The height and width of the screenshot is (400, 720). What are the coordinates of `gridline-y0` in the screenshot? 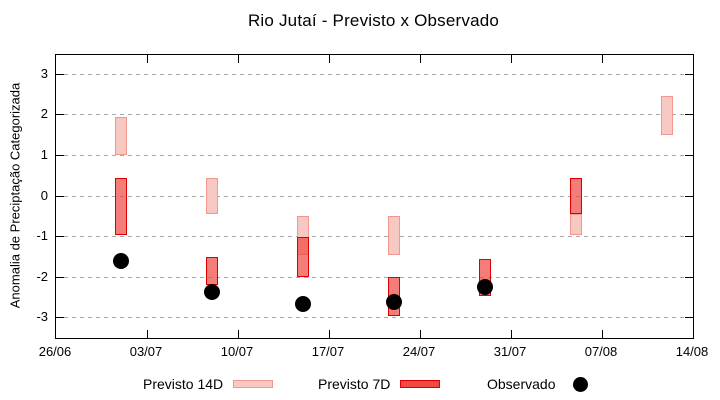 It's located at (374, 196).